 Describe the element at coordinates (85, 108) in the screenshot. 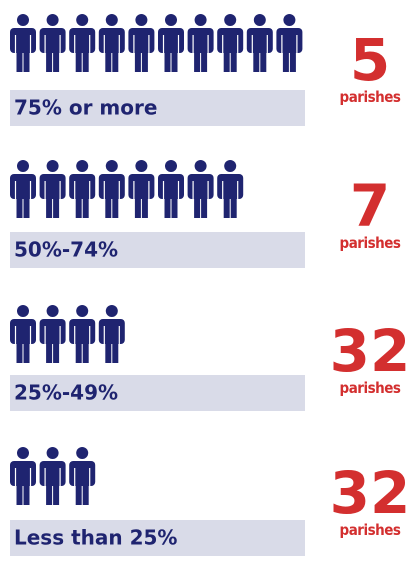

I see `row-label: 75% or more` at that location.